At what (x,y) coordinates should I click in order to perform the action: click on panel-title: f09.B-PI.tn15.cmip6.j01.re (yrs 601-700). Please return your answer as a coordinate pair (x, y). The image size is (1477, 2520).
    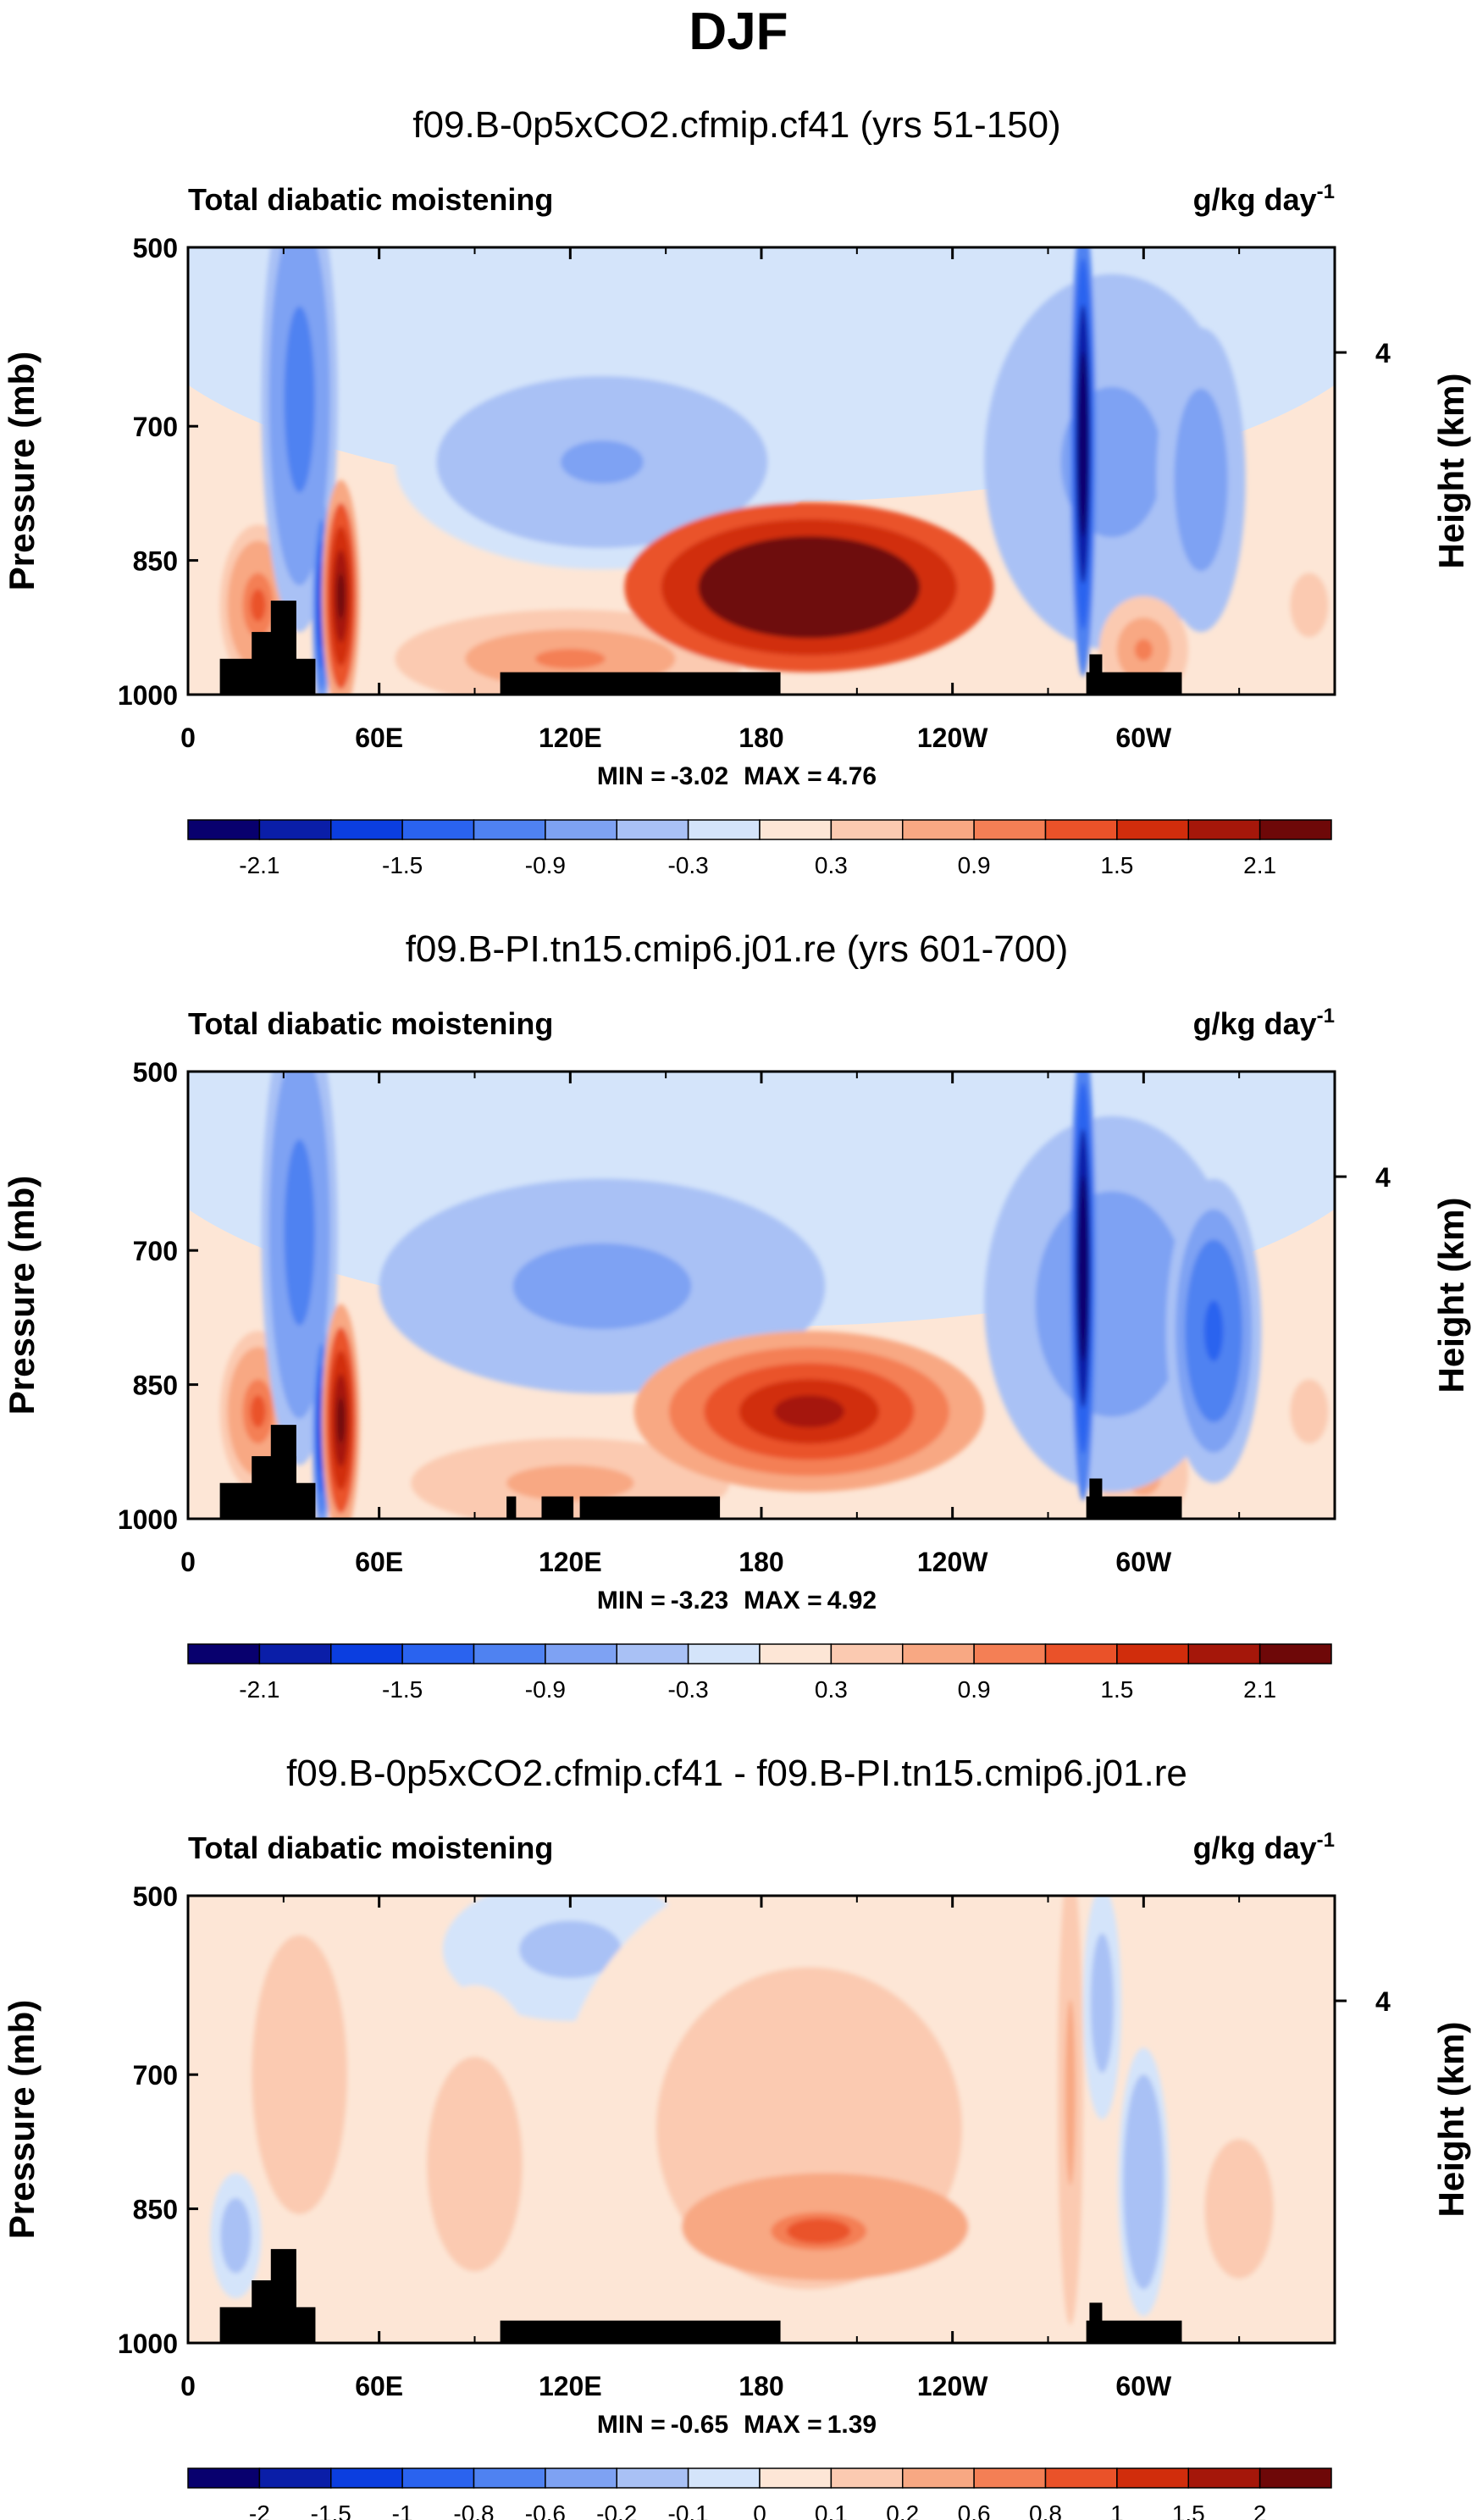
    Looking at the image, I should click on (737, 949).